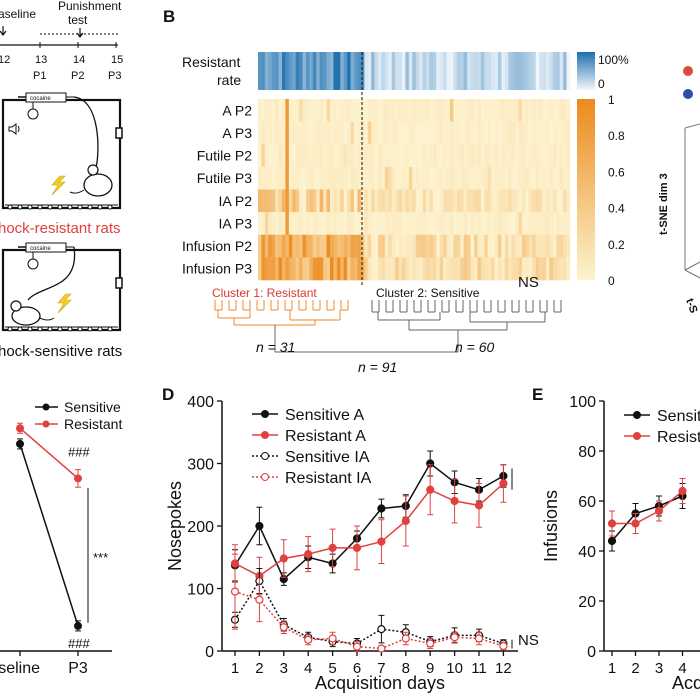 This screenshot has height=700, width=700. What do you see at coordinates (32, 313) in the screenshot?
I see `rat-icon` at bounding box center [32, 313].